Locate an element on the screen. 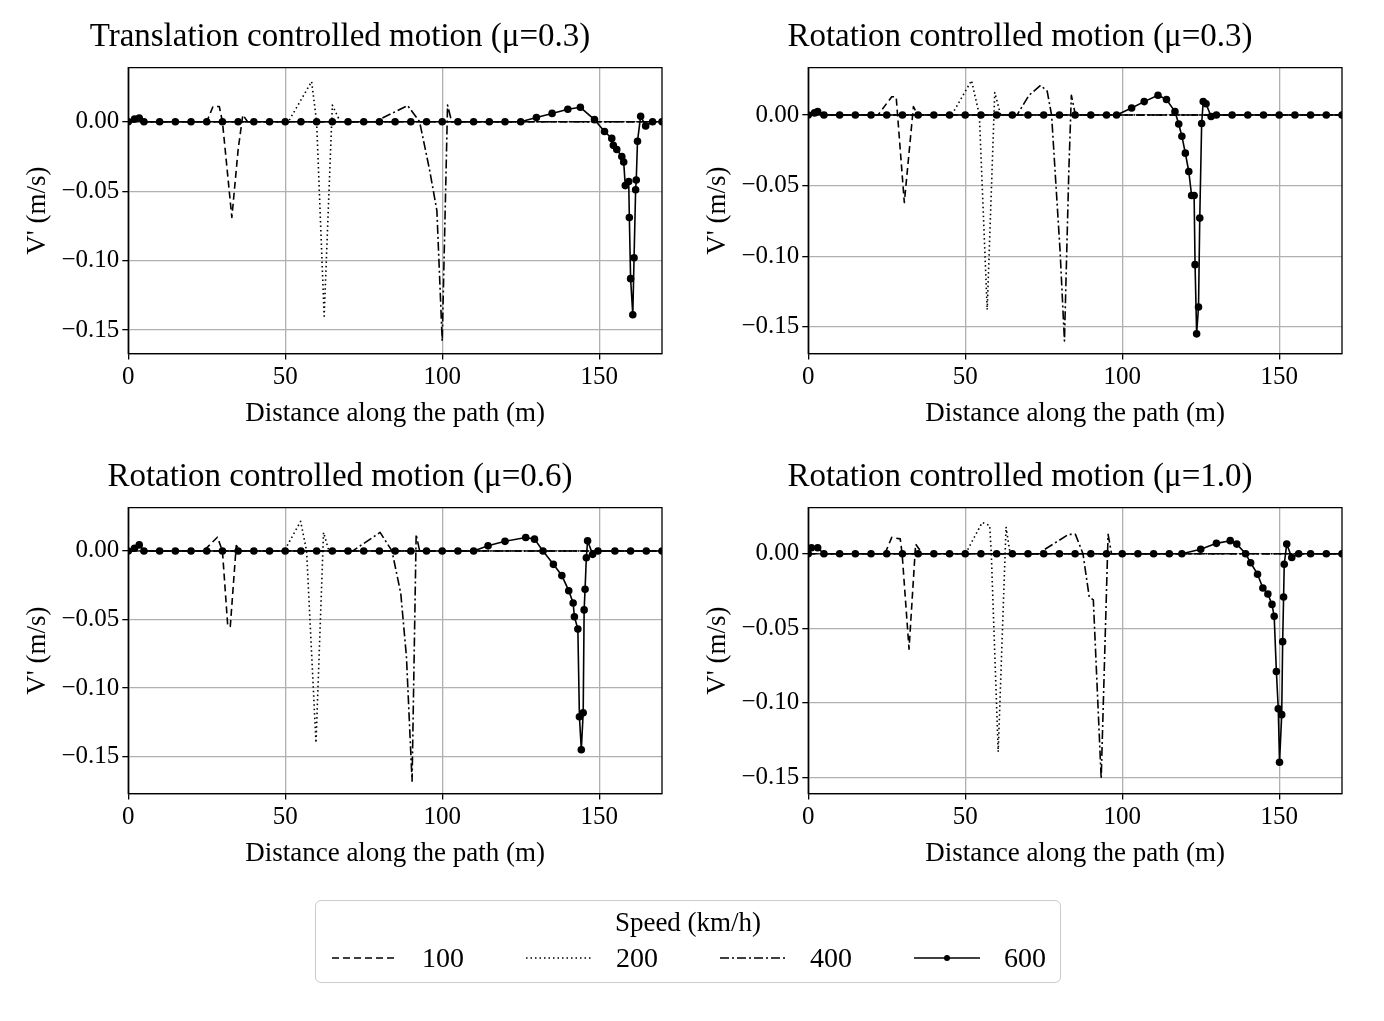  chart-title: Translation controlled motion (μ=0.3) is located at coordinates (340, 36).